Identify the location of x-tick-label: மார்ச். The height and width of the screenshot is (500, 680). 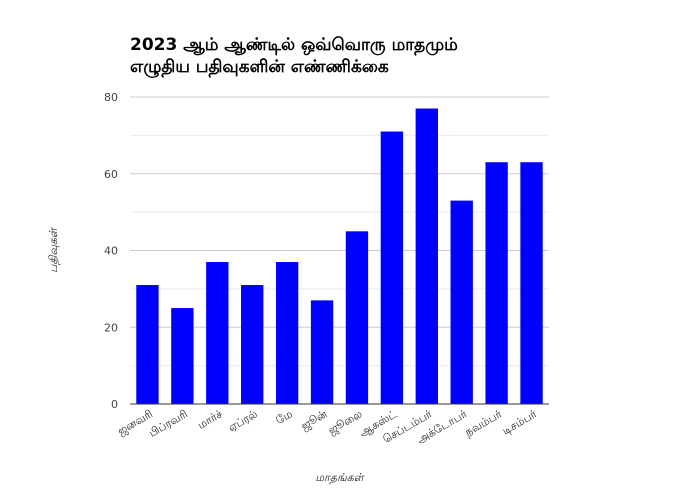
(209, 419).